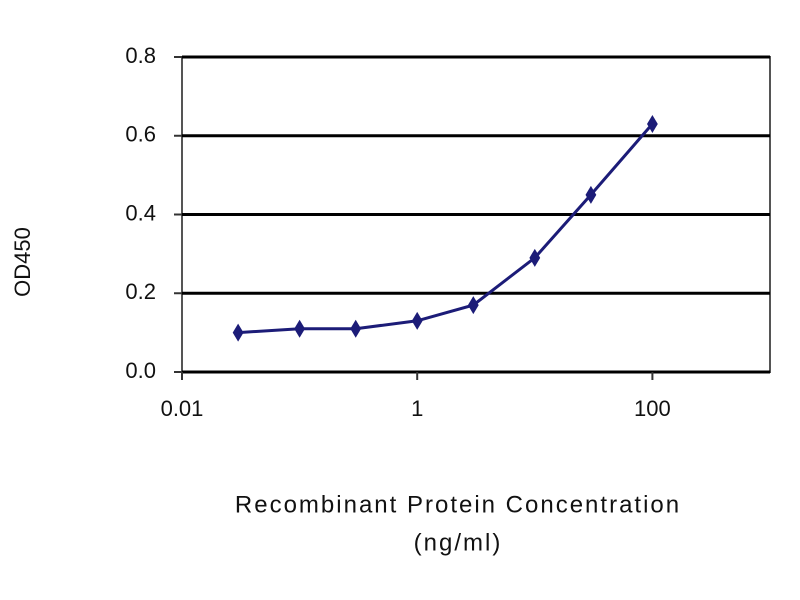  Describe the element at coordinates (140, 212) in the screenshot. I see `y-tick-label: 0.4` at that location.